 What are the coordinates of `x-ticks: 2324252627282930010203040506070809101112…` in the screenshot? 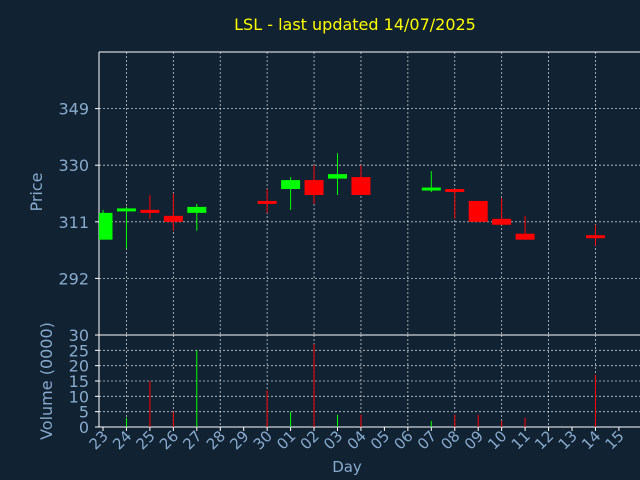 It's located at (357, 440).